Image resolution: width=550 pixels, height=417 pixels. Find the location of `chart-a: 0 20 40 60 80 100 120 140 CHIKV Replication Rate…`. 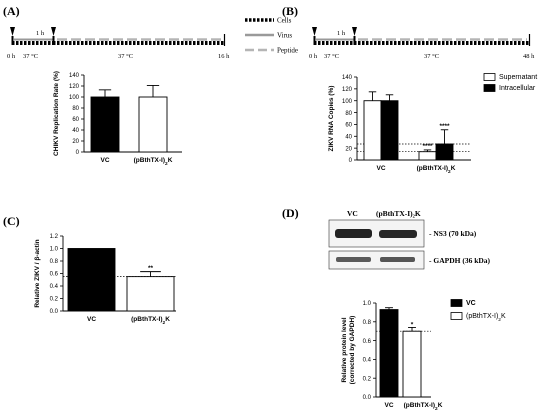

chart-a: 0 20 40 60 80 100 120 140 CHIKV Replication Rate… is located at coordinates (117, 119).